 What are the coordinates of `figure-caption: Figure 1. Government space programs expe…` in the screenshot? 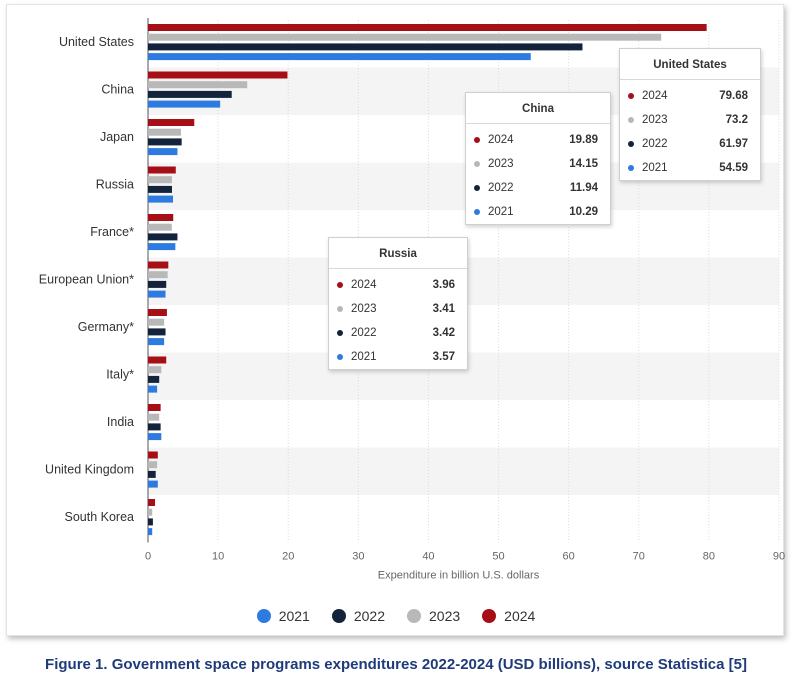 It's located at (396, 664).